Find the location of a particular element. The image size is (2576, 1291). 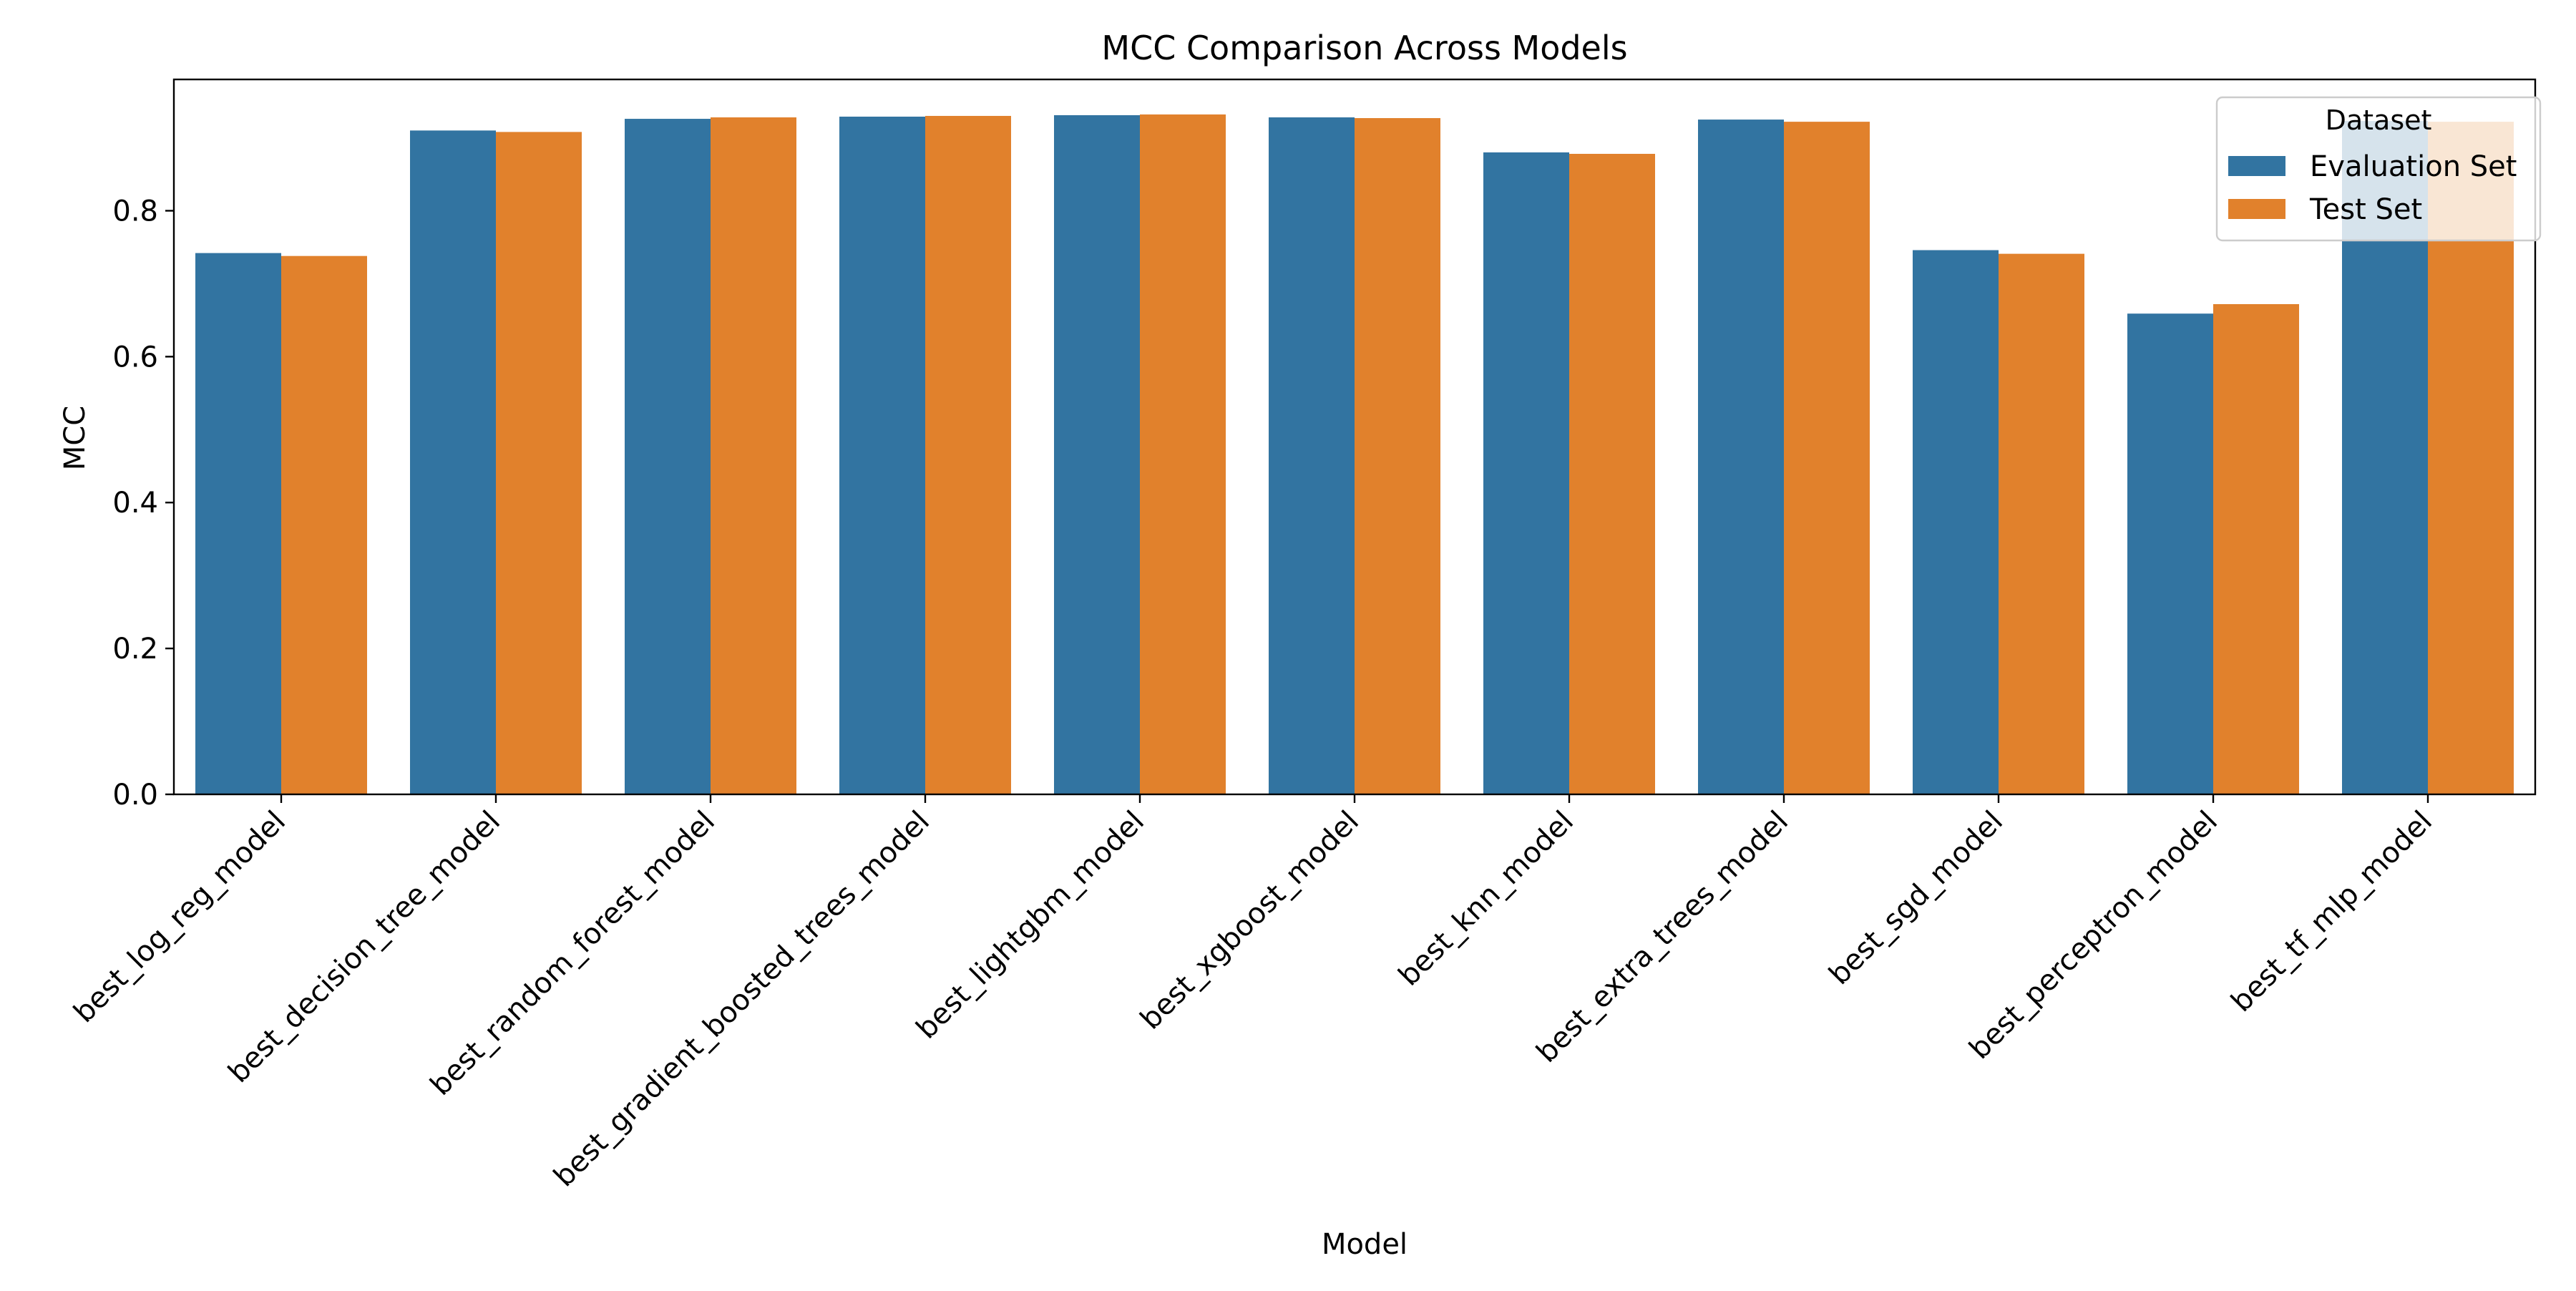

y-tick-label: 0.6 is located at coordinates (135, 357).